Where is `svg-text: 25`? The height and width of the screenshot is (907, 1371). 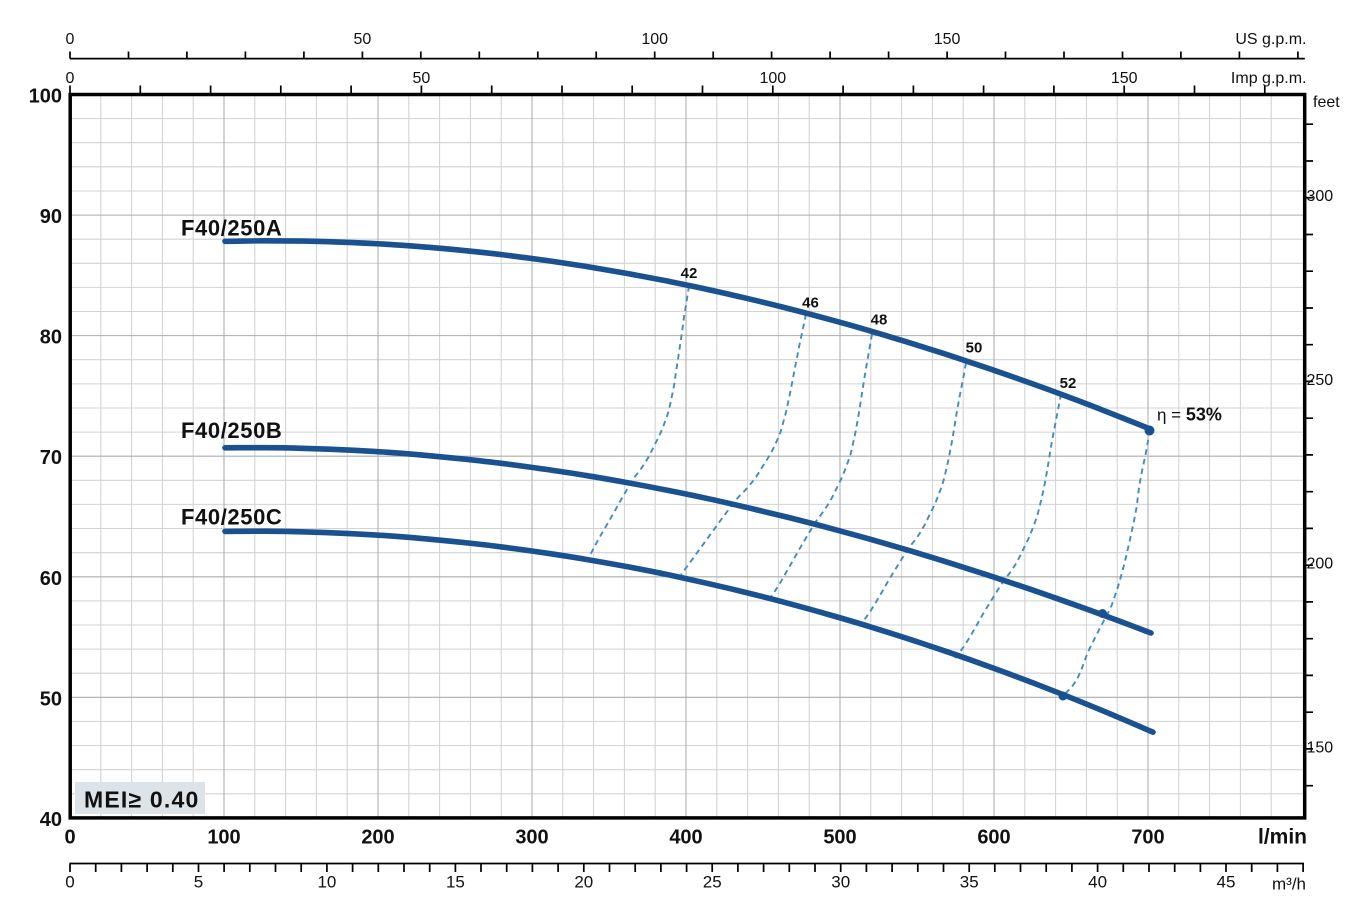 svg-text: 25 is located at coordinates (712, 882).